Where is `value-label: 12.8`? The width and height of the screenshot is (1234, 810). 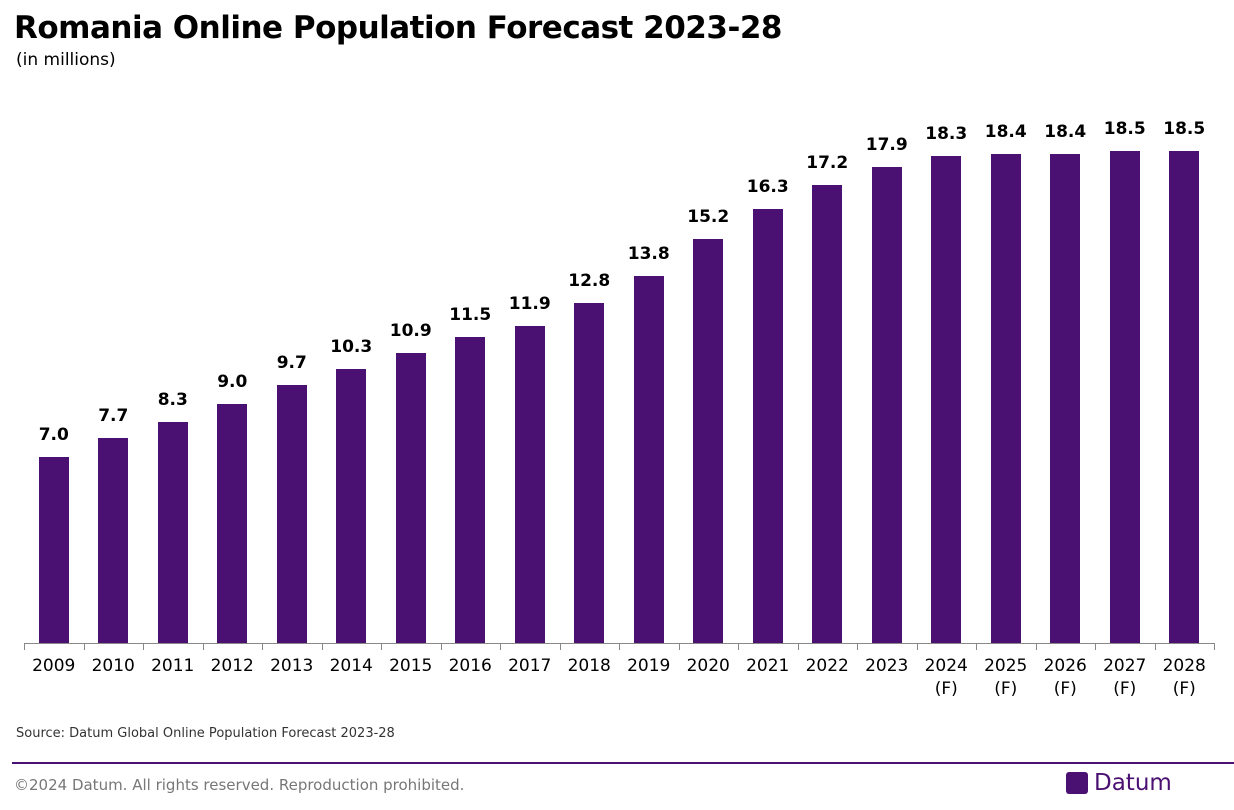
value-label: 12.8 is located at coordinates (589, 280).